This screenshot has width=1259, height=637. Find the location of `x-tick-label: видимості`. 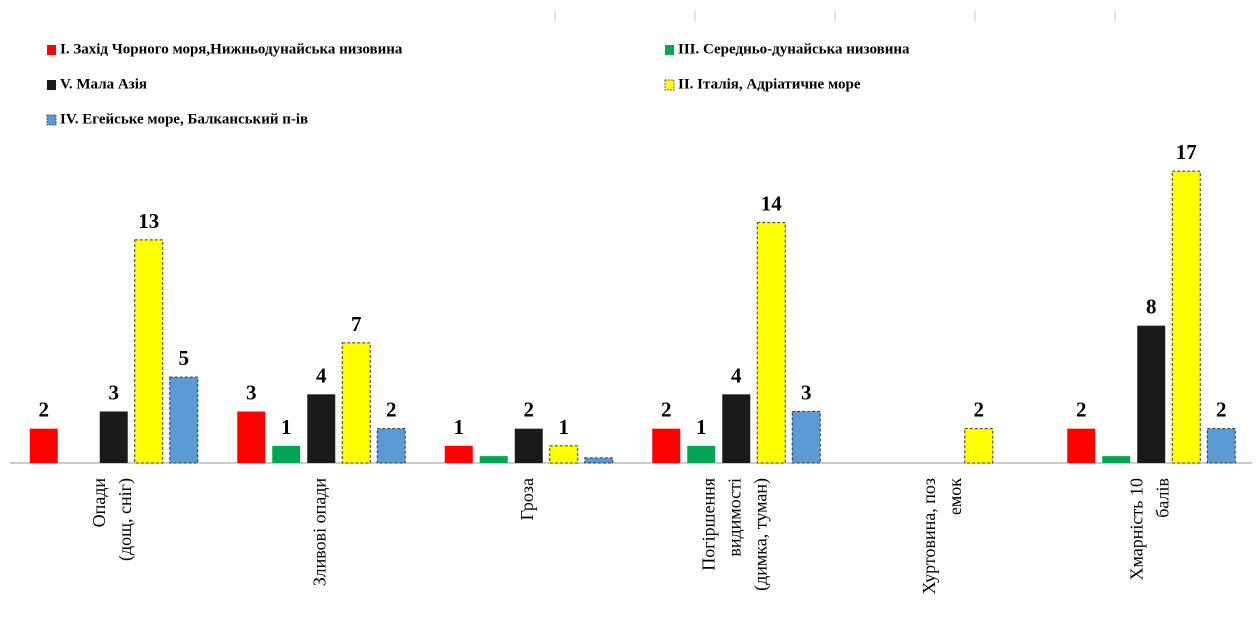

x-tick-label: видимості is located at coordinates (734, 517).